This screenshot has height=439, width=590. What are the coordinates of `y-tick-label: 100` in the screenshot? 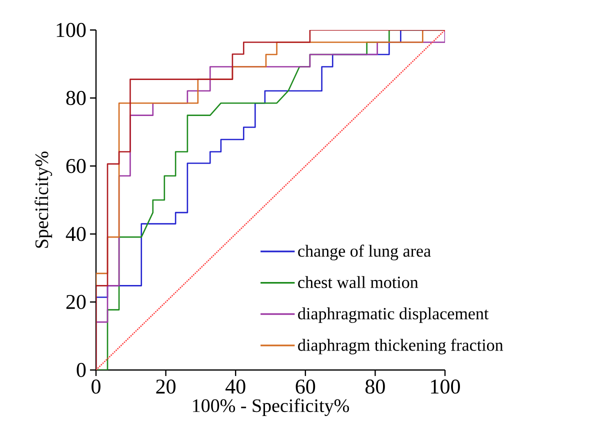 It's located at (71, 30).